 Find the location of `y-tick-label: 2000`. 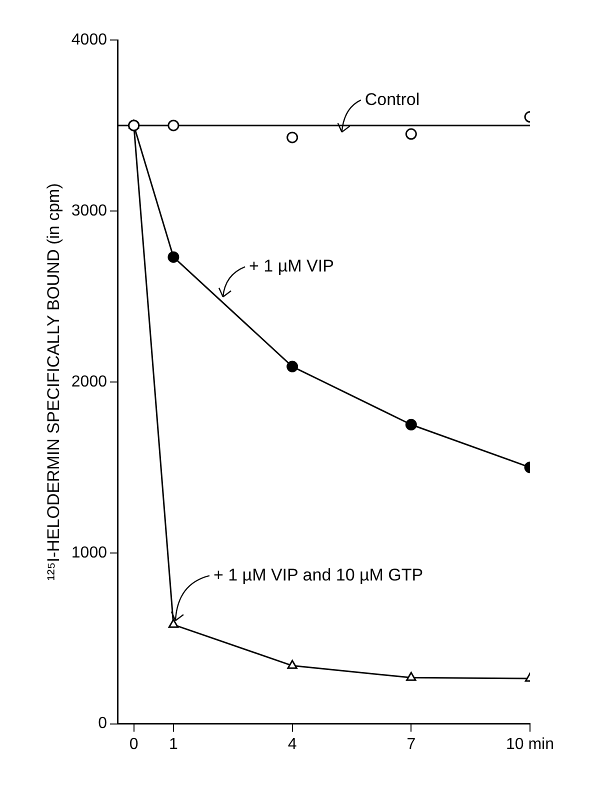

y-tick-label: 2000 is located at coordinates (89, 381).